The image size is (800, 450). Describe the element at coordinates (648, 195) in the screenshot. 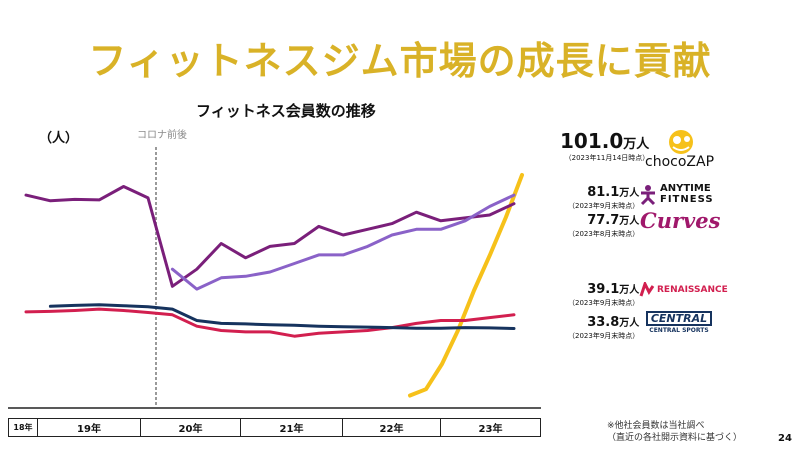

I see `running-man-icon` at that location.